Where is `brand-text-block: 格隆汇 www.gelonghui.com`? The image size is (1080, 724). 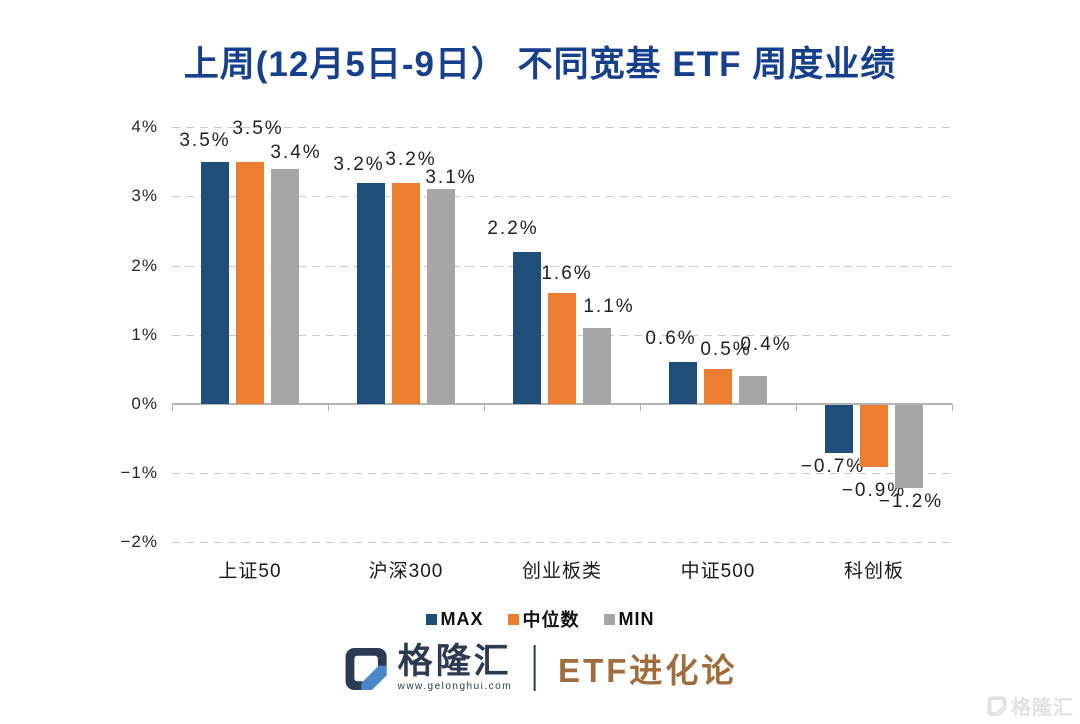
brand-text-block: 格隆汇 www.gelonghui.com is located at coordinates (455, 667).